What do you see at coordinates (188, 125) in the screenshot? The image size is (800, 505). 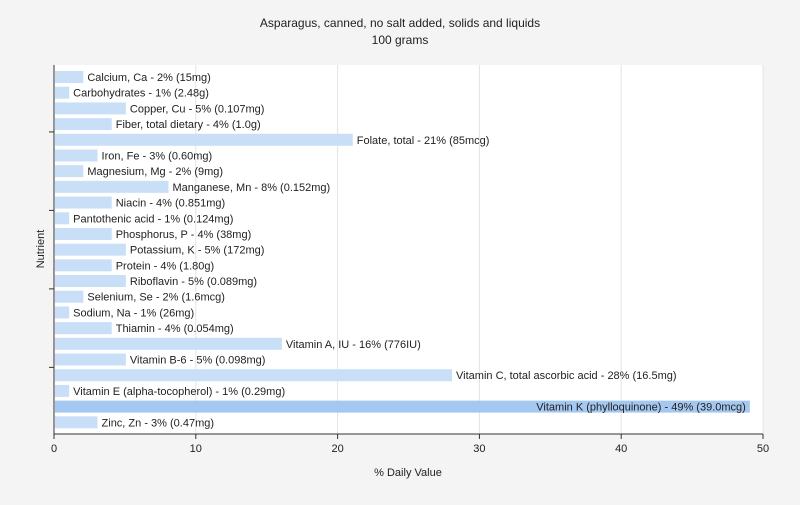 I see `bar-label: Fiber, total dietary - 4% (1.0g)` at bounding box center [188, 125].